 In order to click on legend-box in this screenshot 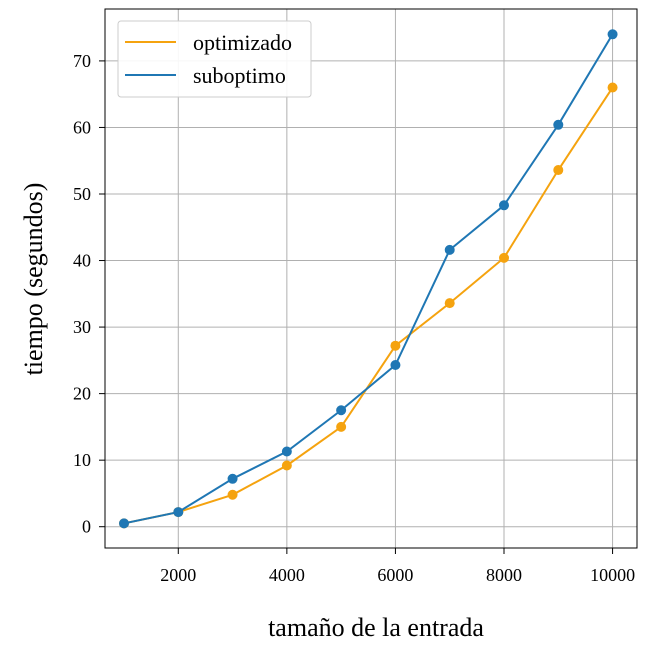, I will do `click(214, 59)`.